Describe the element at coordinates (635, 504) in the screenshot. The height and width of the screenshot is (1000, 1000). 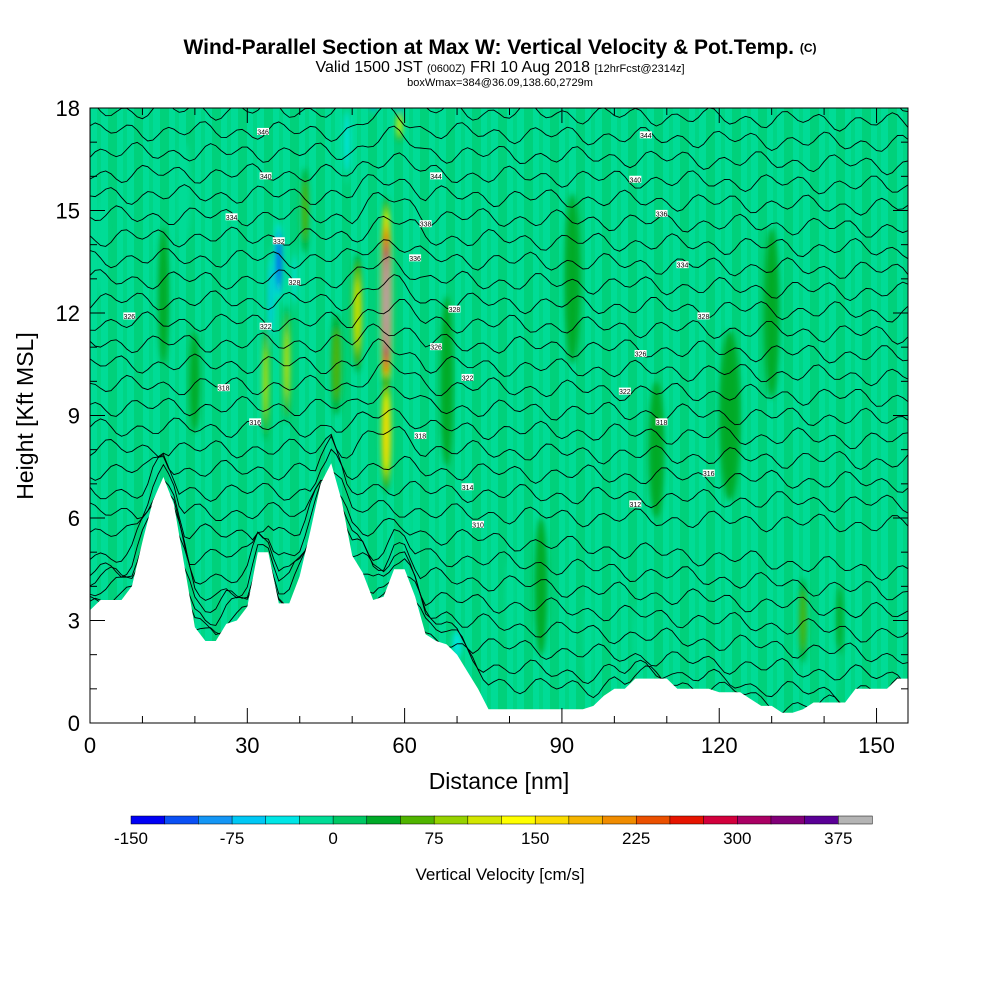
I see `isentrope-label: 312` at that location.